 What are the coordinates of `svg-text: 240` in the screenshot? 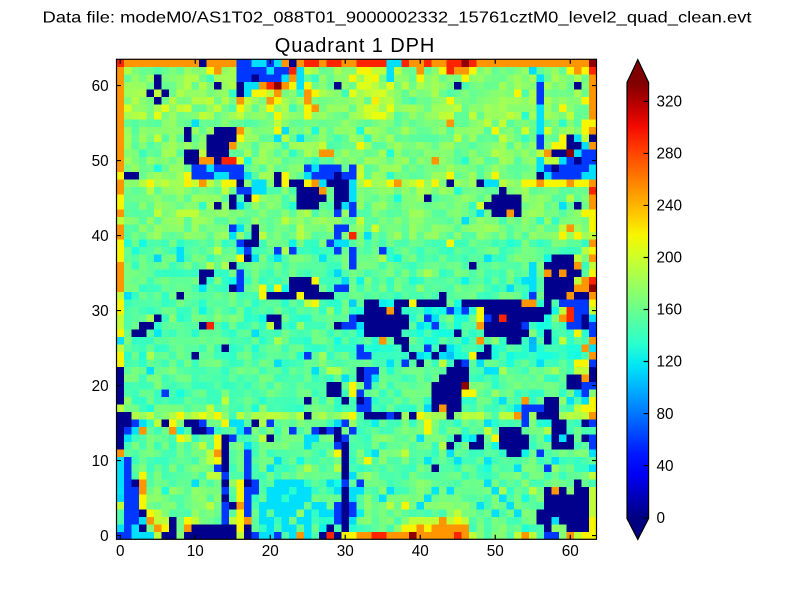 It's located at (670, 206).